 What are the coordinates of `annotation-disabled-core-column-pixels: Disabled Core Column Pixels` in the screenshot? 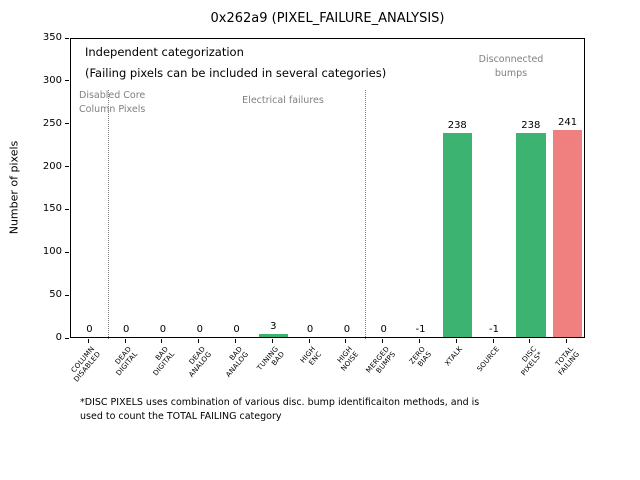 It's located at (112, 102).